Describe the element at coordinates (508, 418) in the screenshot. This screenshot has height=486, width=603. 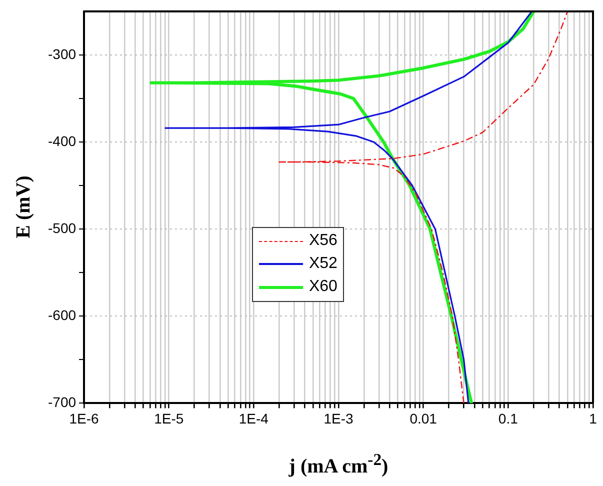
I see `x-tick-label: 0.1` at that location.